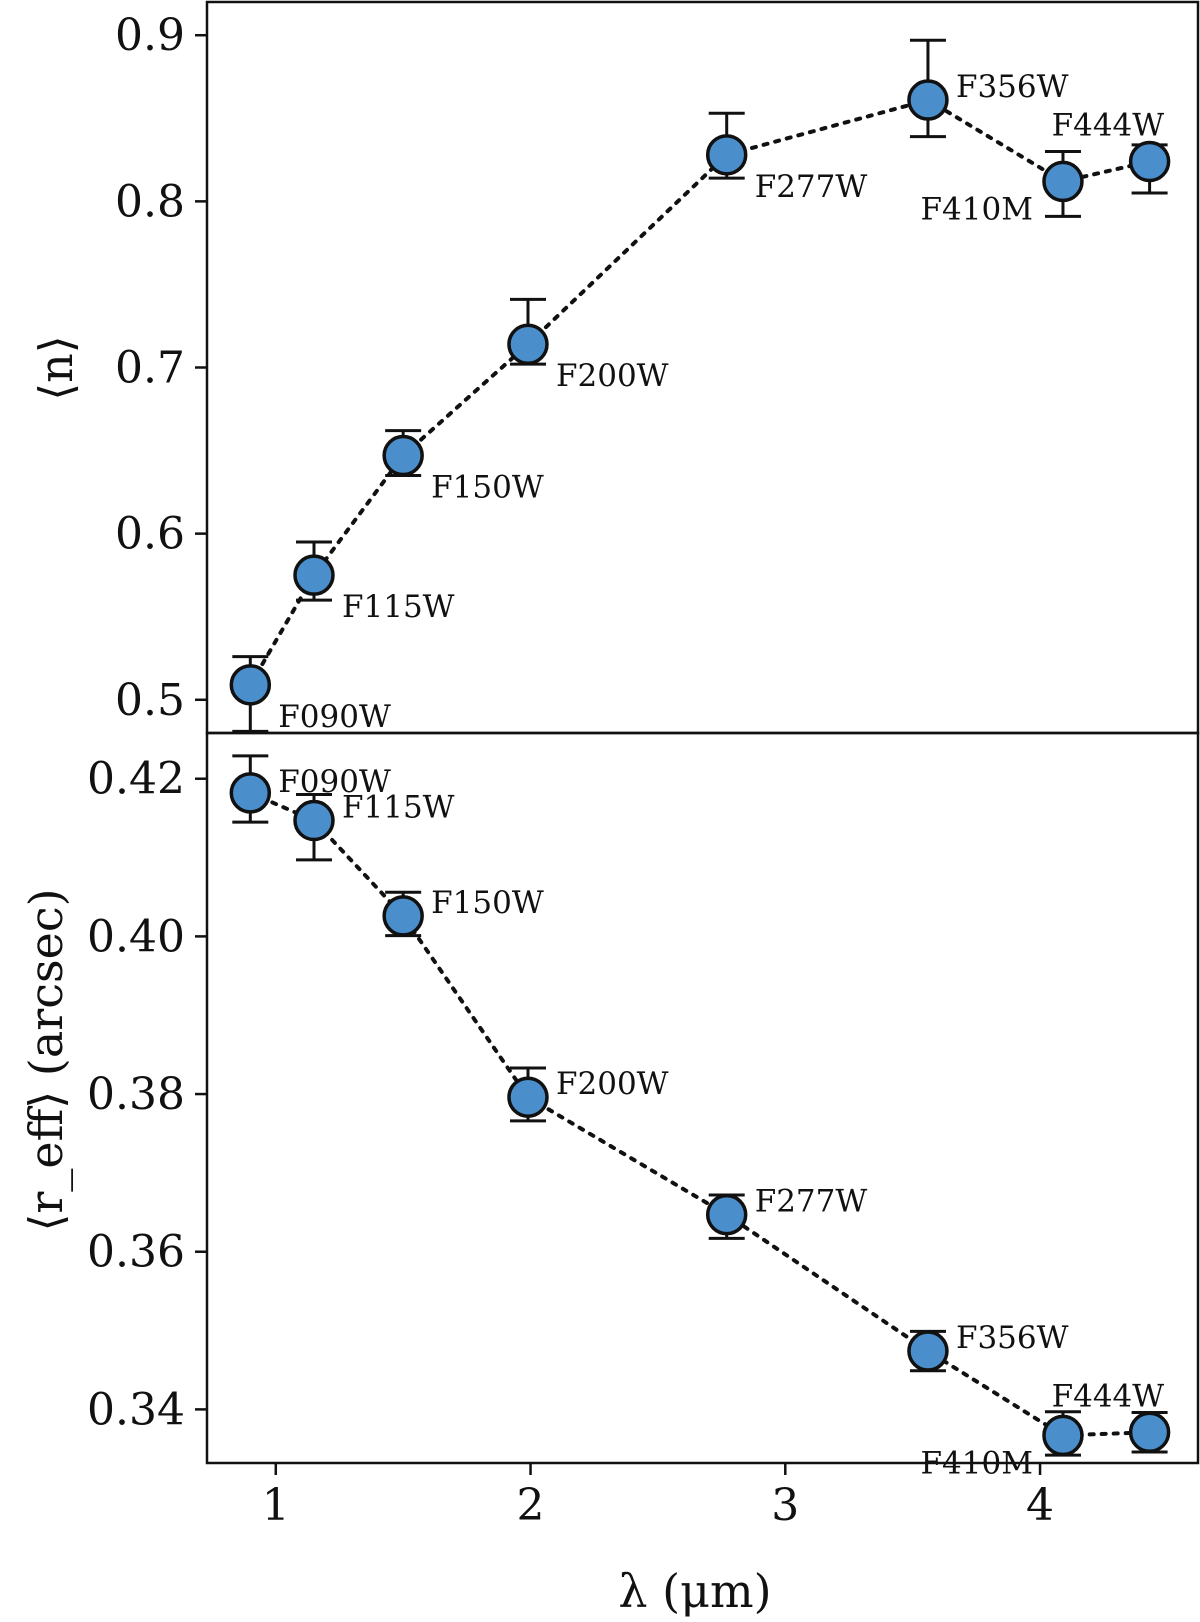  I want to click on bottom-label-f356w: F356W, so click(1012, 1338).